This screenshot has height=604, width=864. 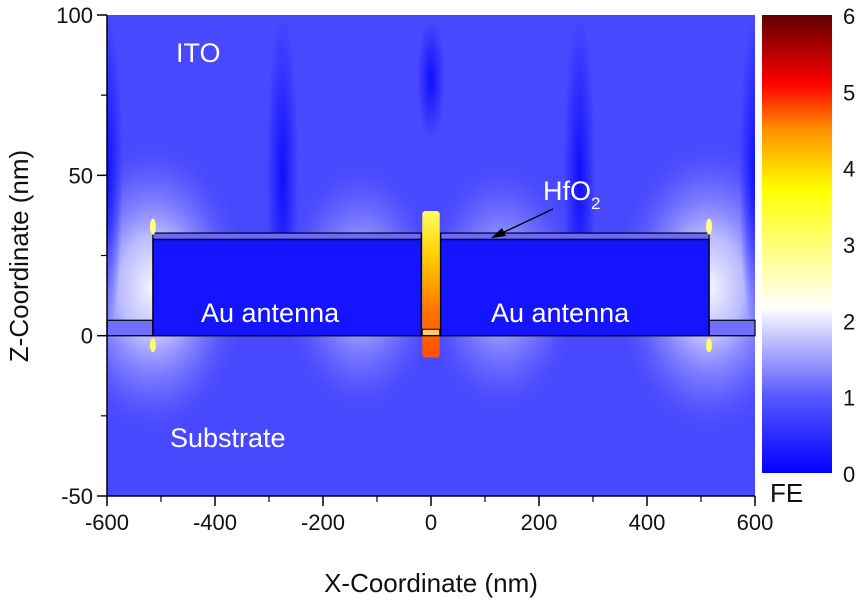 I want to click on label-hfo2: HfO2, so click(x=571, y=194).